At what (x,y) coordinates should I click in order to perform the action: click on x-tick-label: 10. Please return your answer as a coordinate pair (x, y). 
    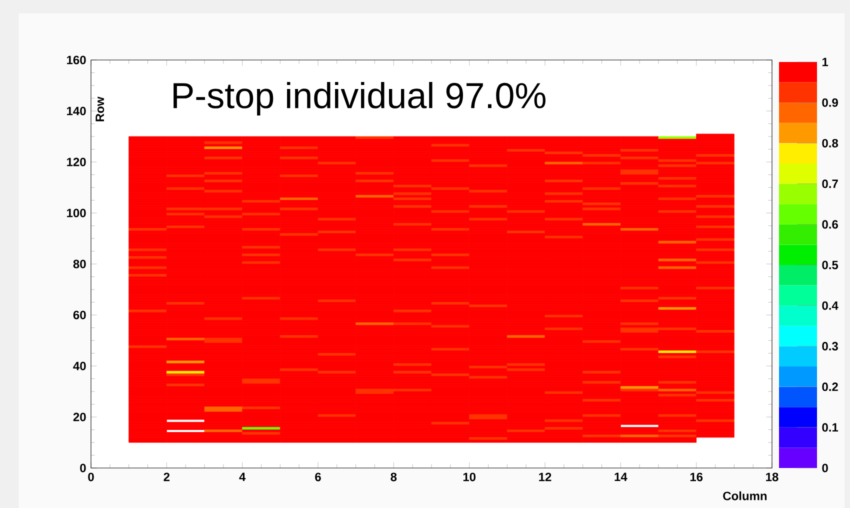
    Looking at the image, I should click on (469, 477).